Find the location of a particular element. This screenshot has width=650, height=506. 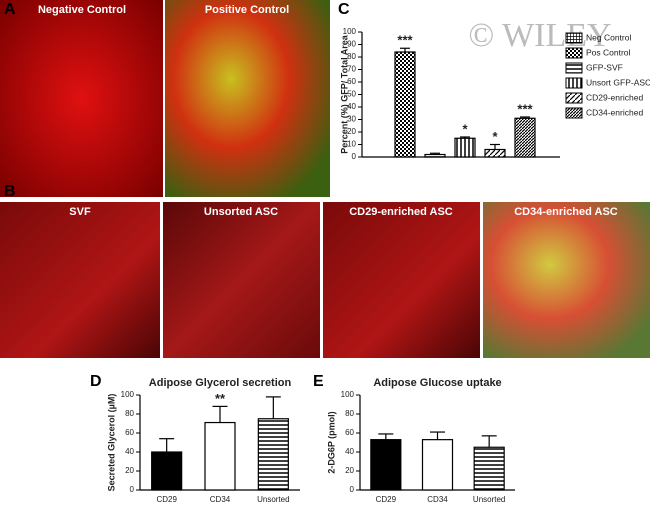

panel-letter: D is located at coordinates (96, 381).